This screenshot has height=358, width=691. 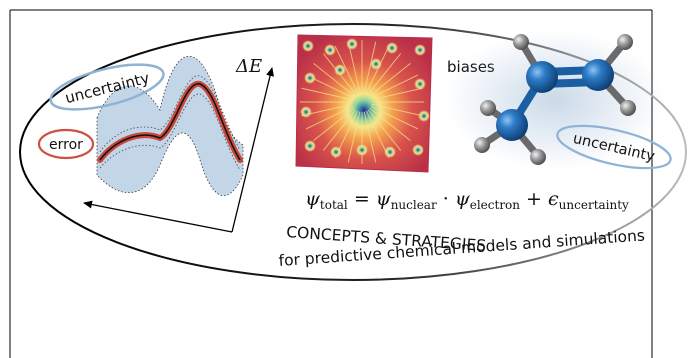 I want to click on molecule-model, so click(x=555, y=100).